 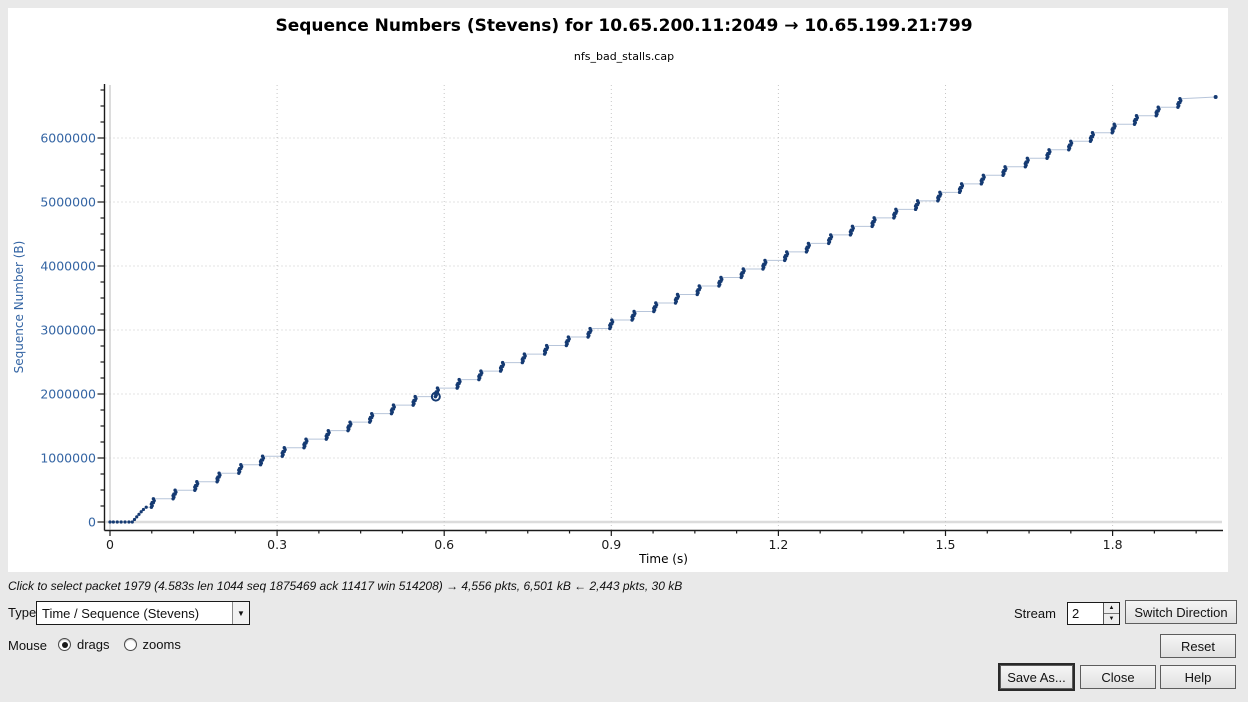 What do you see at coordinates (68, 330) in the screenshot?
I see `svg-text: 3000000` at bounding box center [68, 330].